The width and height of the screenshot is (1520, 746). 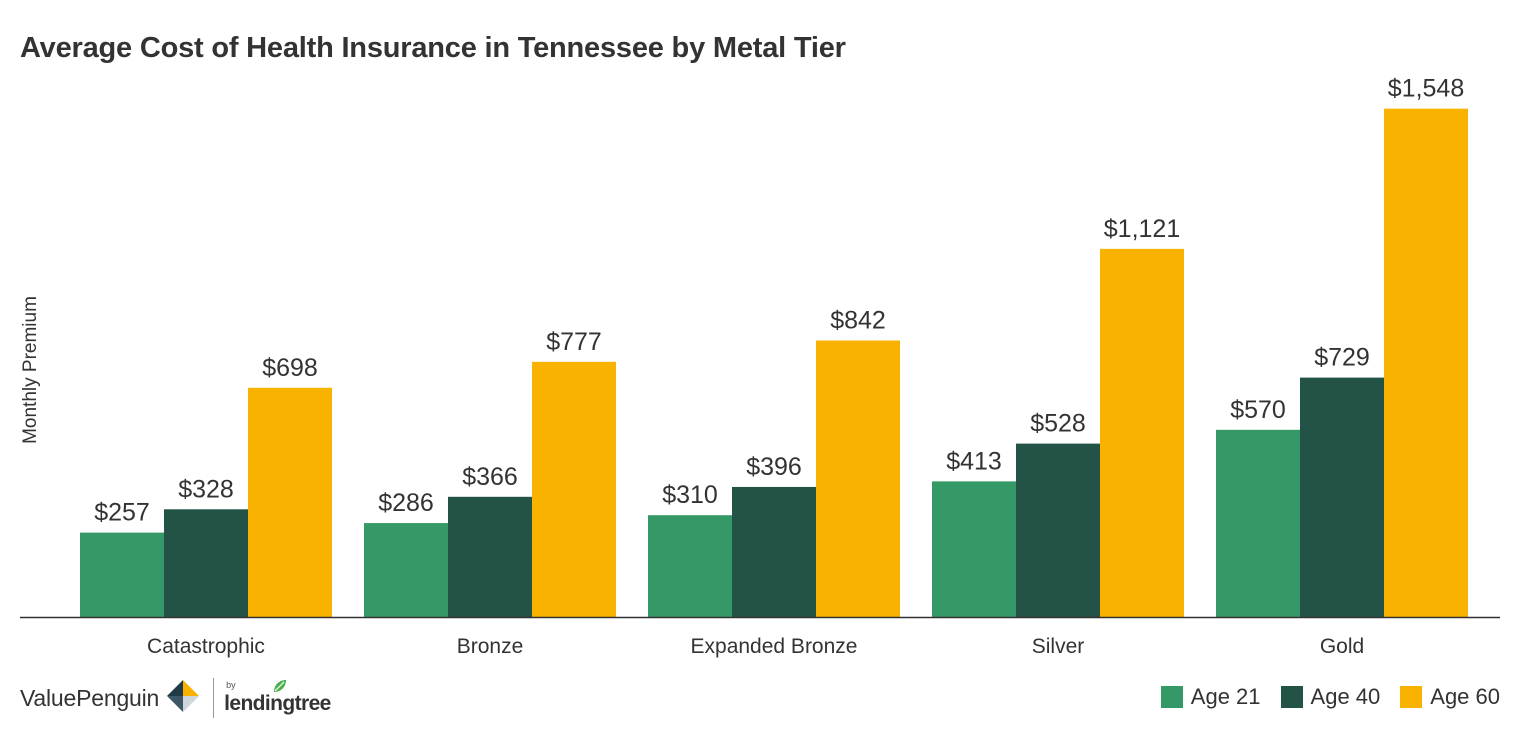 What do you see at coordinates (231, 685) in the screenshot?
I see `partner-prefix: by` at bounding box center [231, 685].